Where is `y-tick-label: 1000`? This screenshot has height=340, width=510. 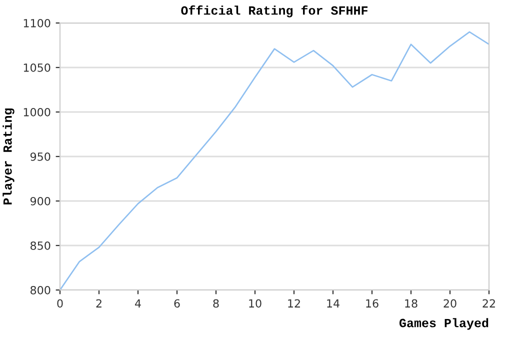
y-tick-label: 1000 is located at coordinates (37, 112).